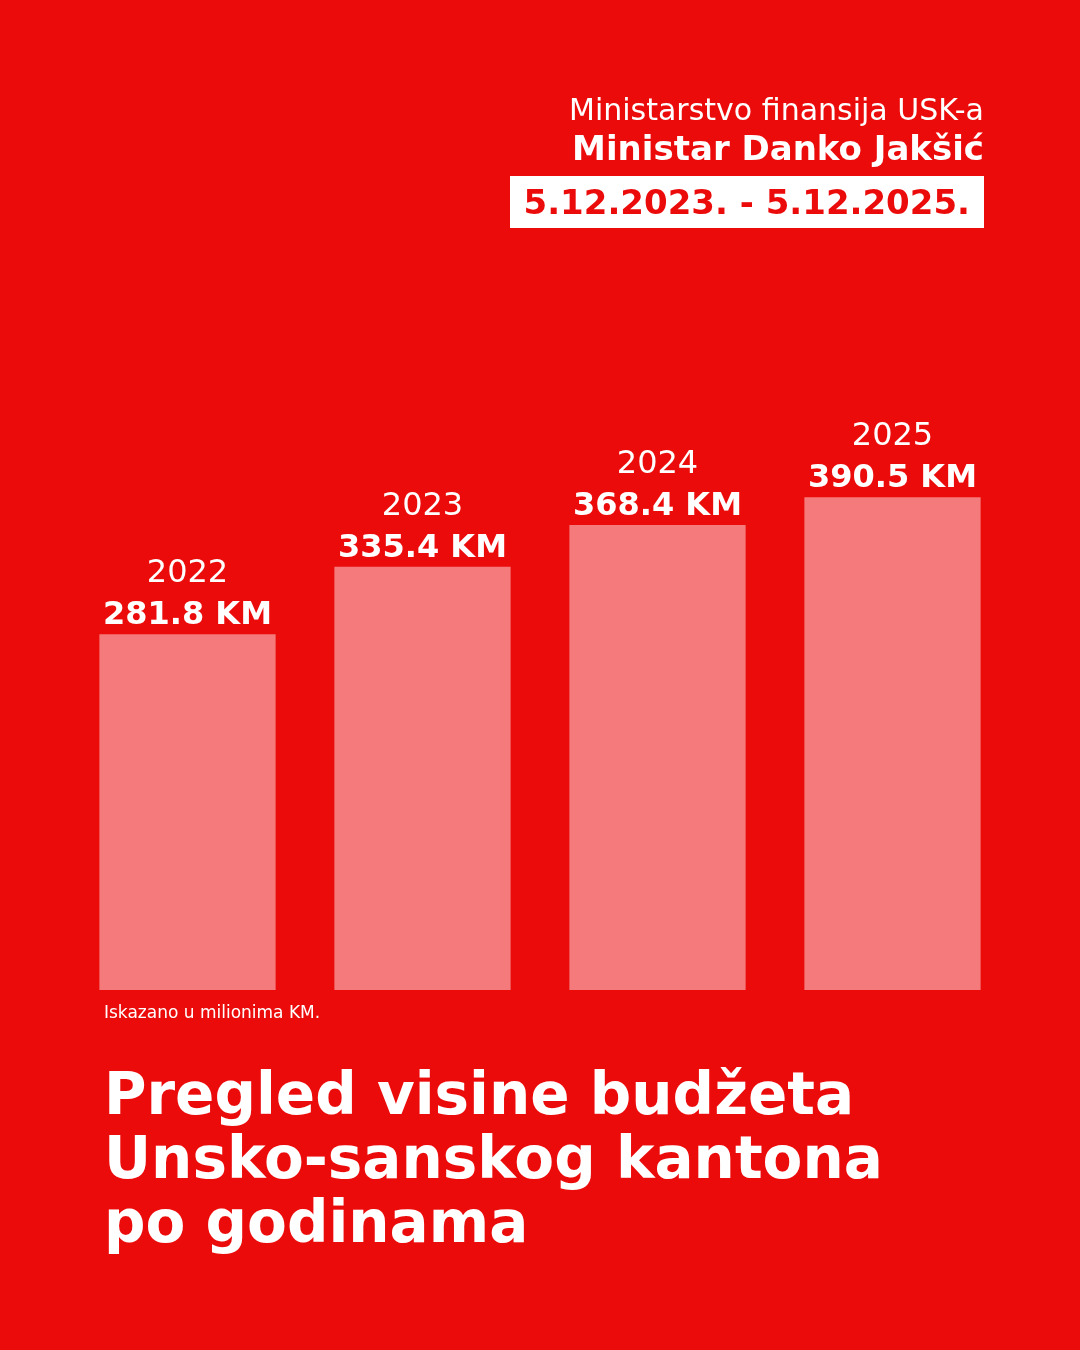  What do you see at coordinates (187, 571) in the screenshot?
I see `x-tick-label: 2022` at bounding box center [187, 571].